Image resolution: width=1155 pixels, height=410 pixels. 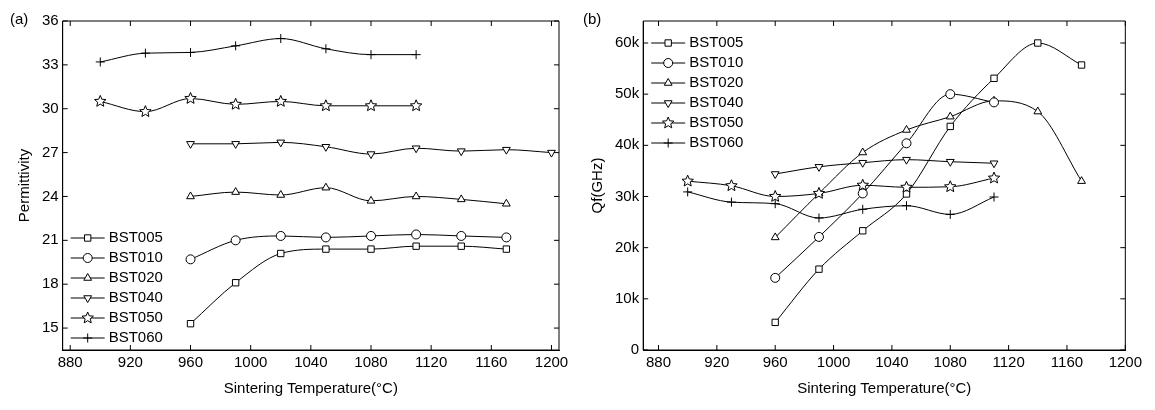 I want to click on y-tick-label: 50k, so click(x=627, y=93).